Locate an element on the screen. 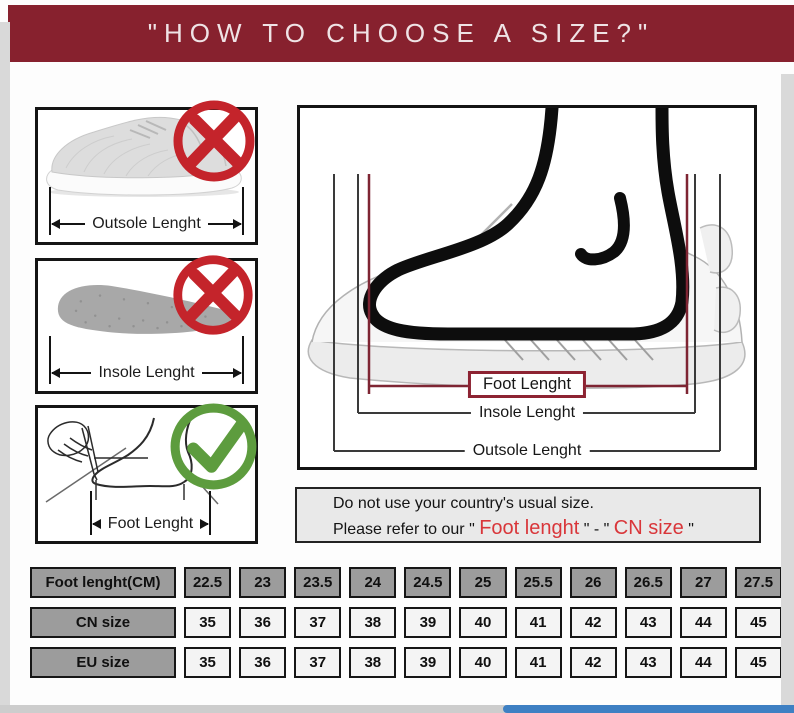 This screenshot has width=794, height=713. page-title: "HOW TO CHOOSE A SIZE?" is located at coordinates (401, 33).